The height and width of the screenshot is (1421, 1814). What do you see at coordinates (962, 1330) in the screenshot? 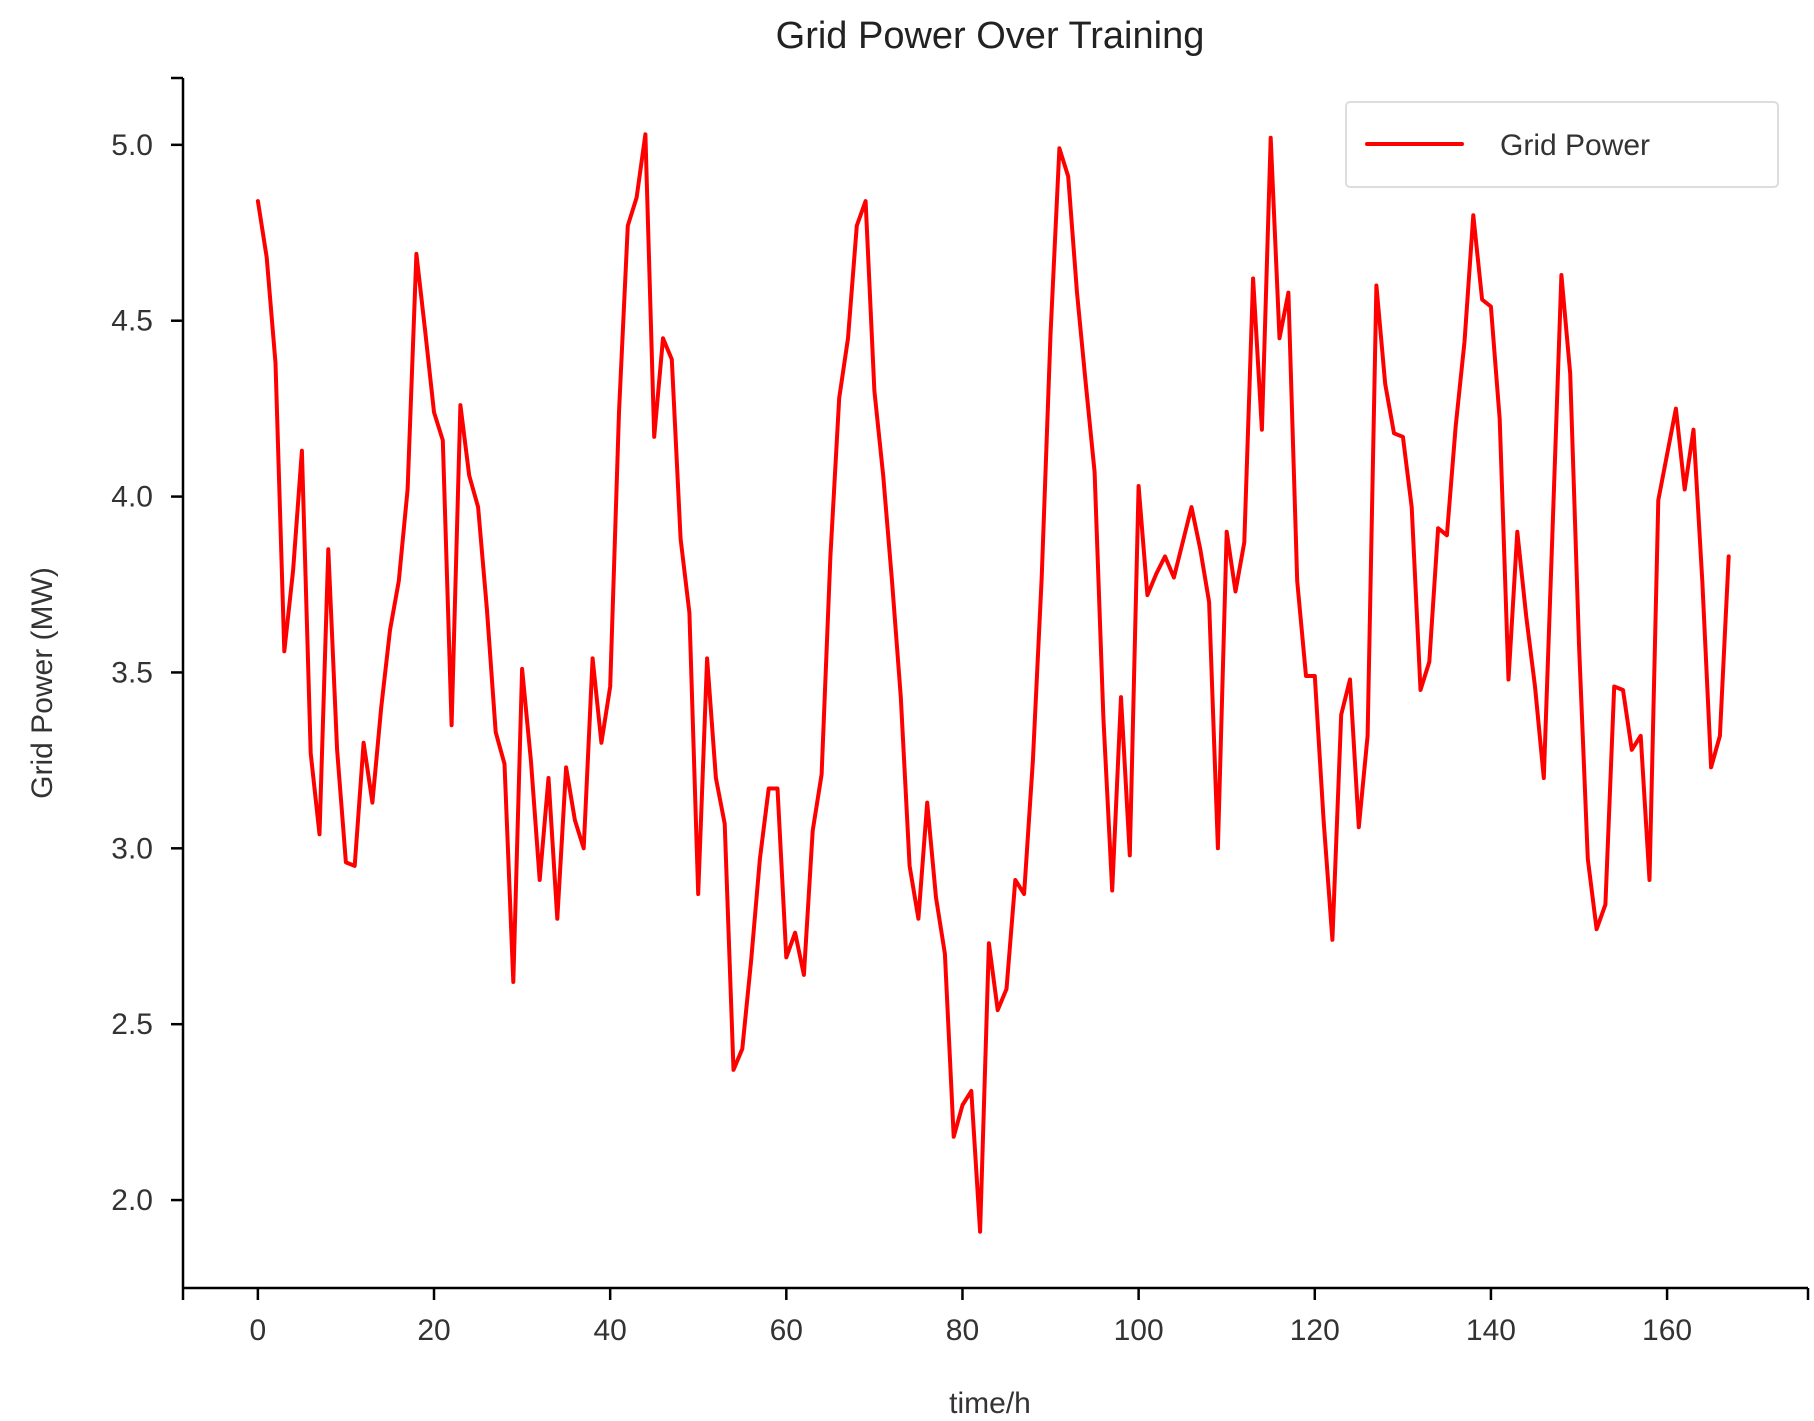
I see `x-tick-label: 80` at bounding box center [962, 1330].